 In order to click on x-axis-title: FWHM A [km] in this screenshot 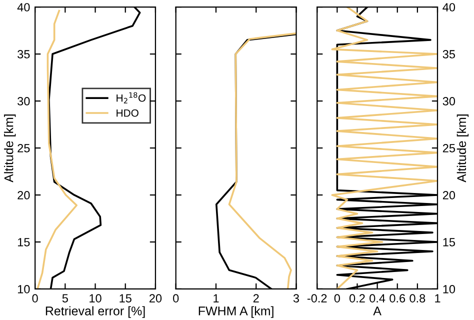, I will do `click(236, 312)`.